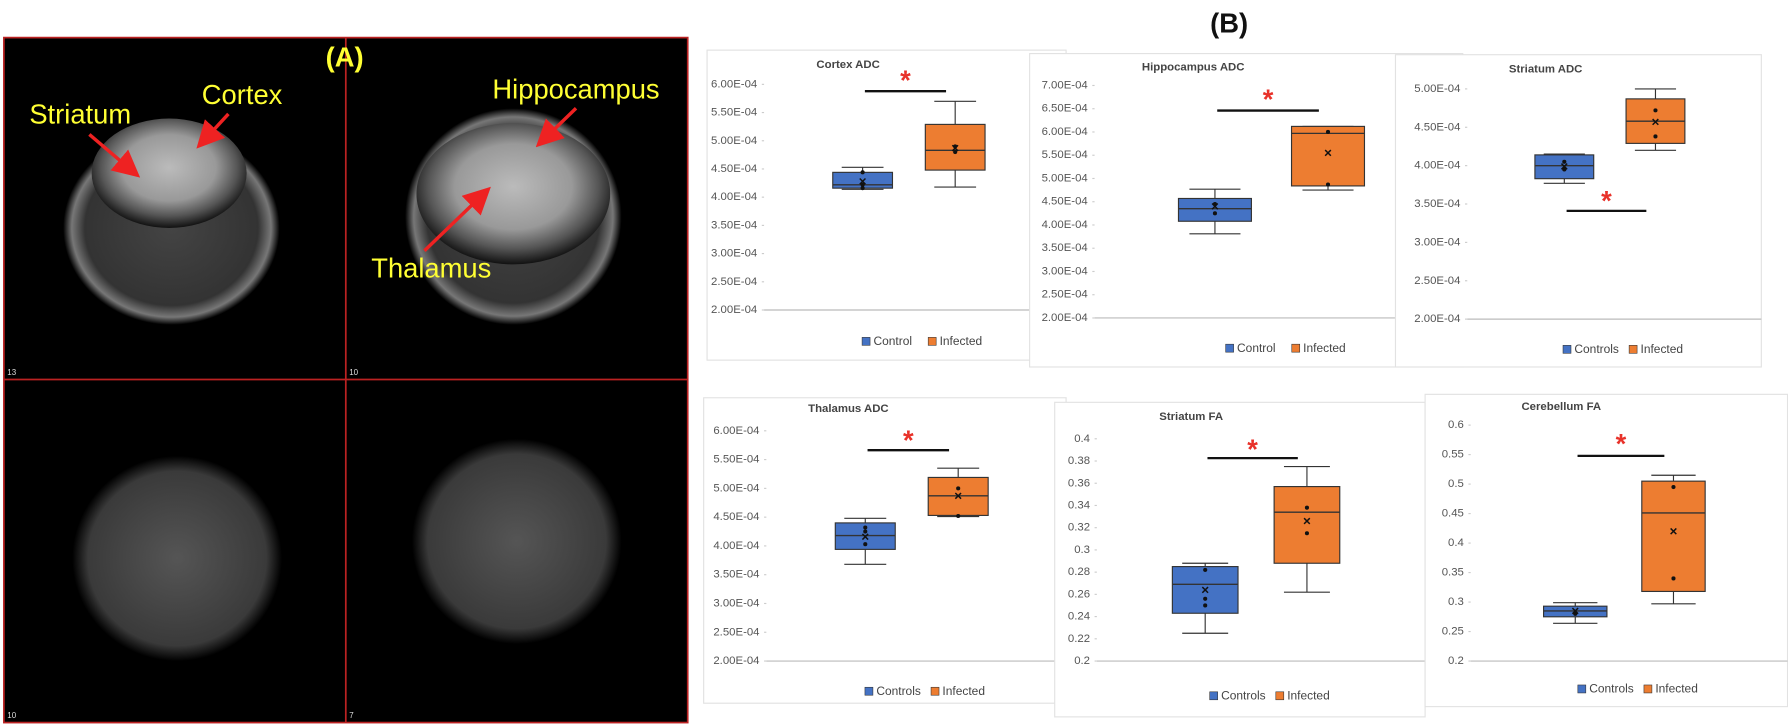 This screenshot has width=1788, height=726. Describe the element at coordinates (1453, 514) in the screenshot. I see `y-tick-label: 0.45` at that location.